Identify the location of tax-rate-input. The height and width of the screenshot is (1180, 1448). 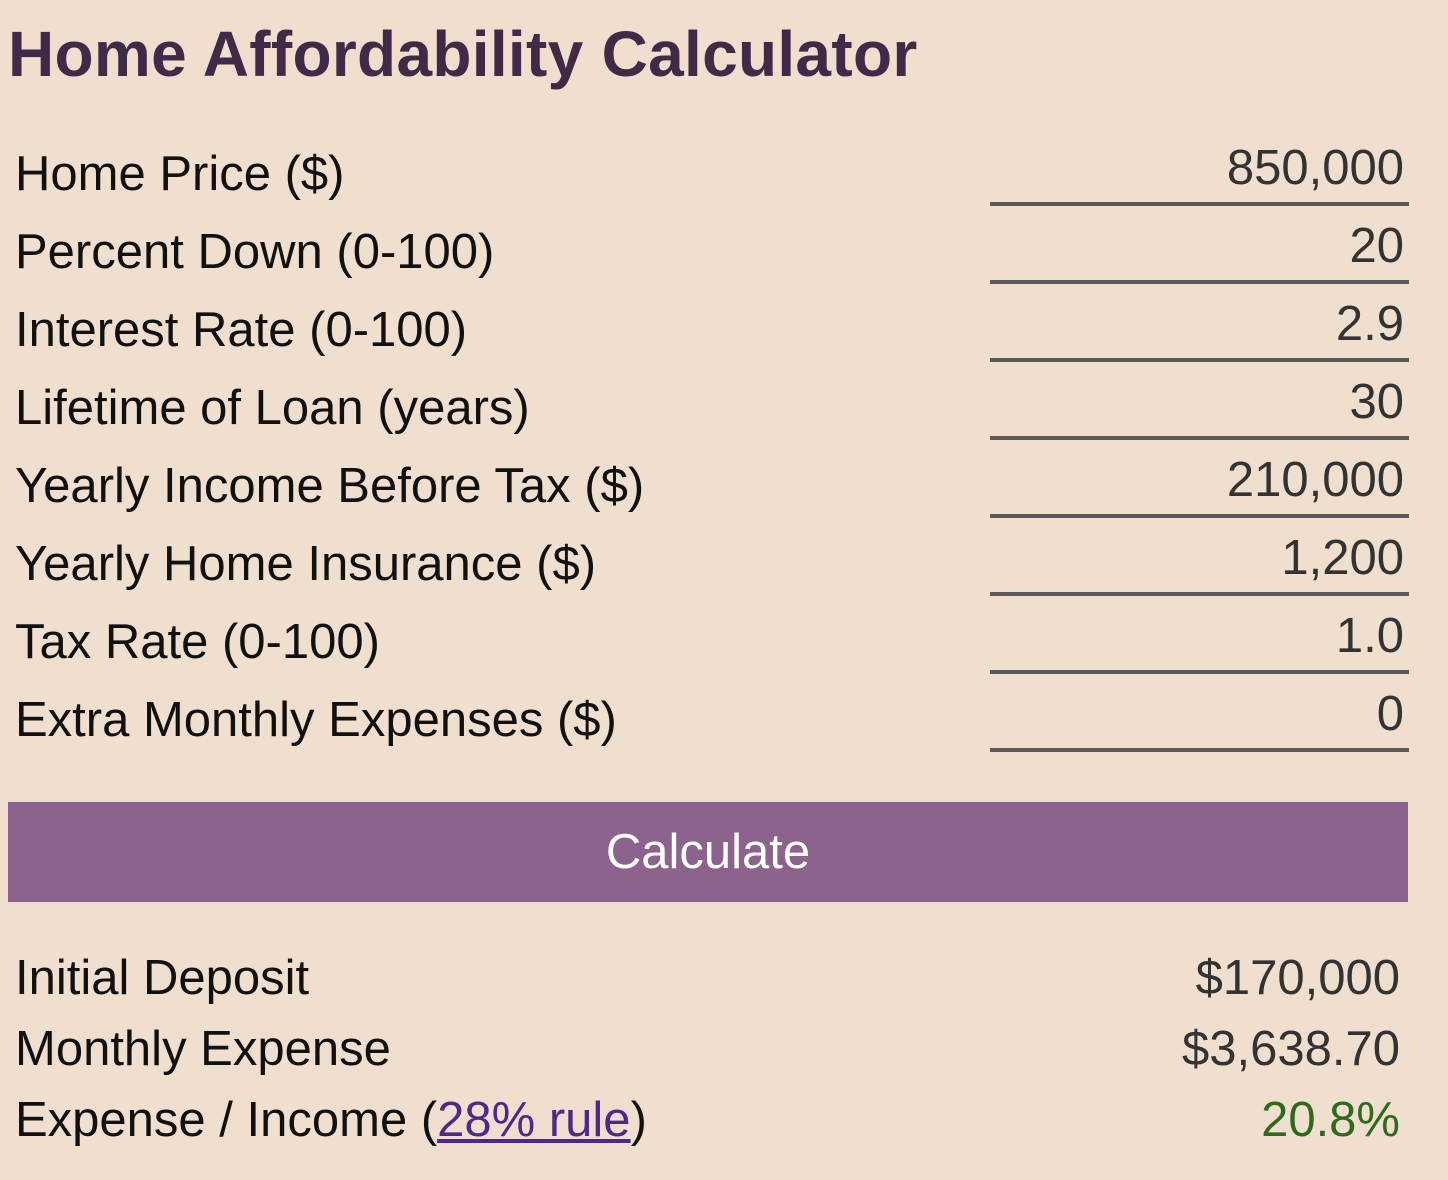
(1199, 638).